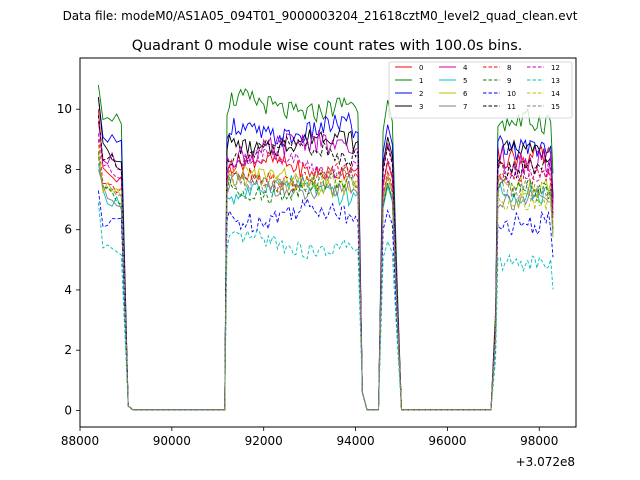 Image resolution: width=640 pixels, height=480 pixels. What do you see at coordinates (421, 81) in the screenshot?
I see `legend-label-1: 1` at bounding box center [421, 81].